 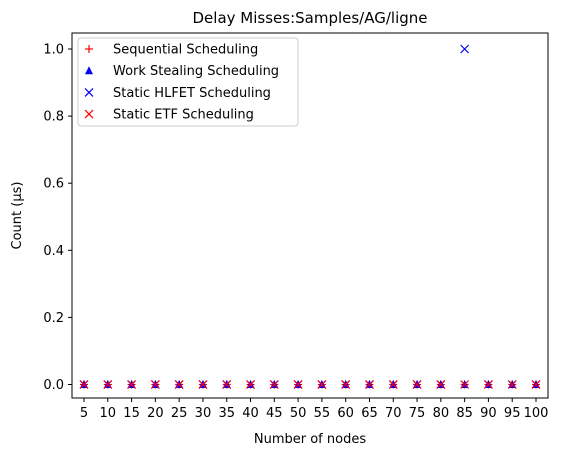 I want to click on x-tick-label: 70, so click(x=393, y=413).